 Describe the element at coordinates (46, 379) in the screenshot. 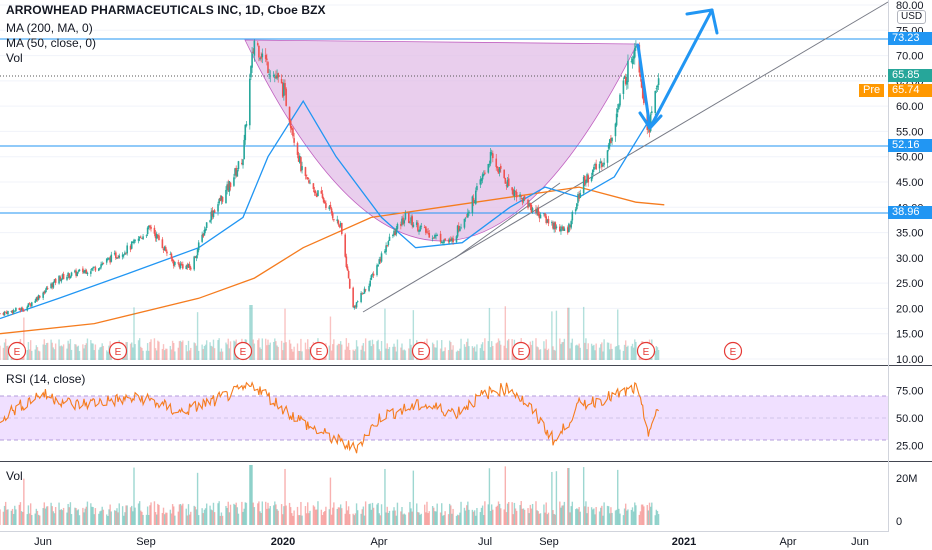

I see `rsi-legend: RSI (14, close)` at that location.